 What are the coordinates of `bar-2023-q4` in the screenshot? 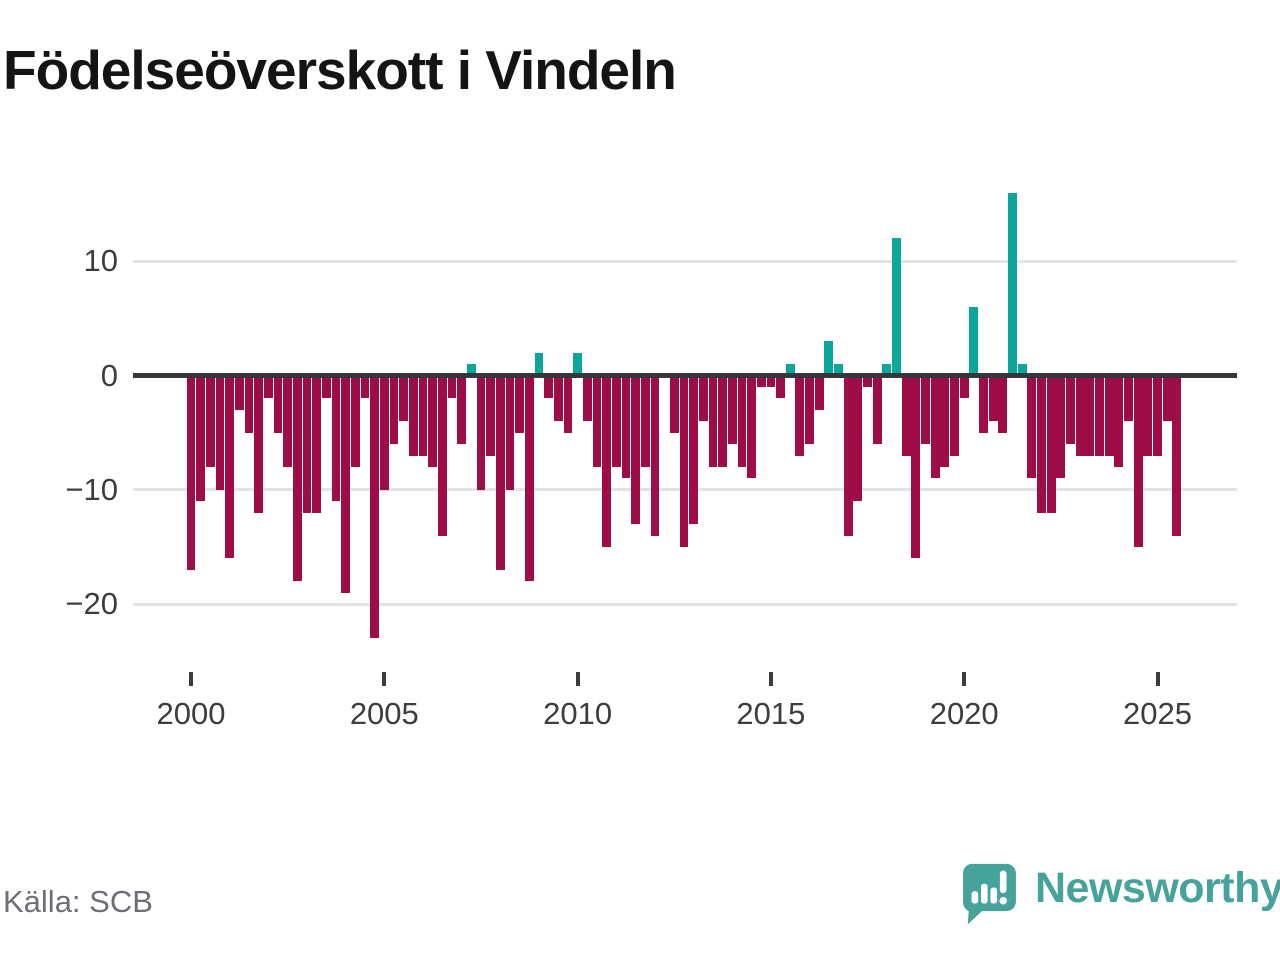 It's located at (1109, 416).